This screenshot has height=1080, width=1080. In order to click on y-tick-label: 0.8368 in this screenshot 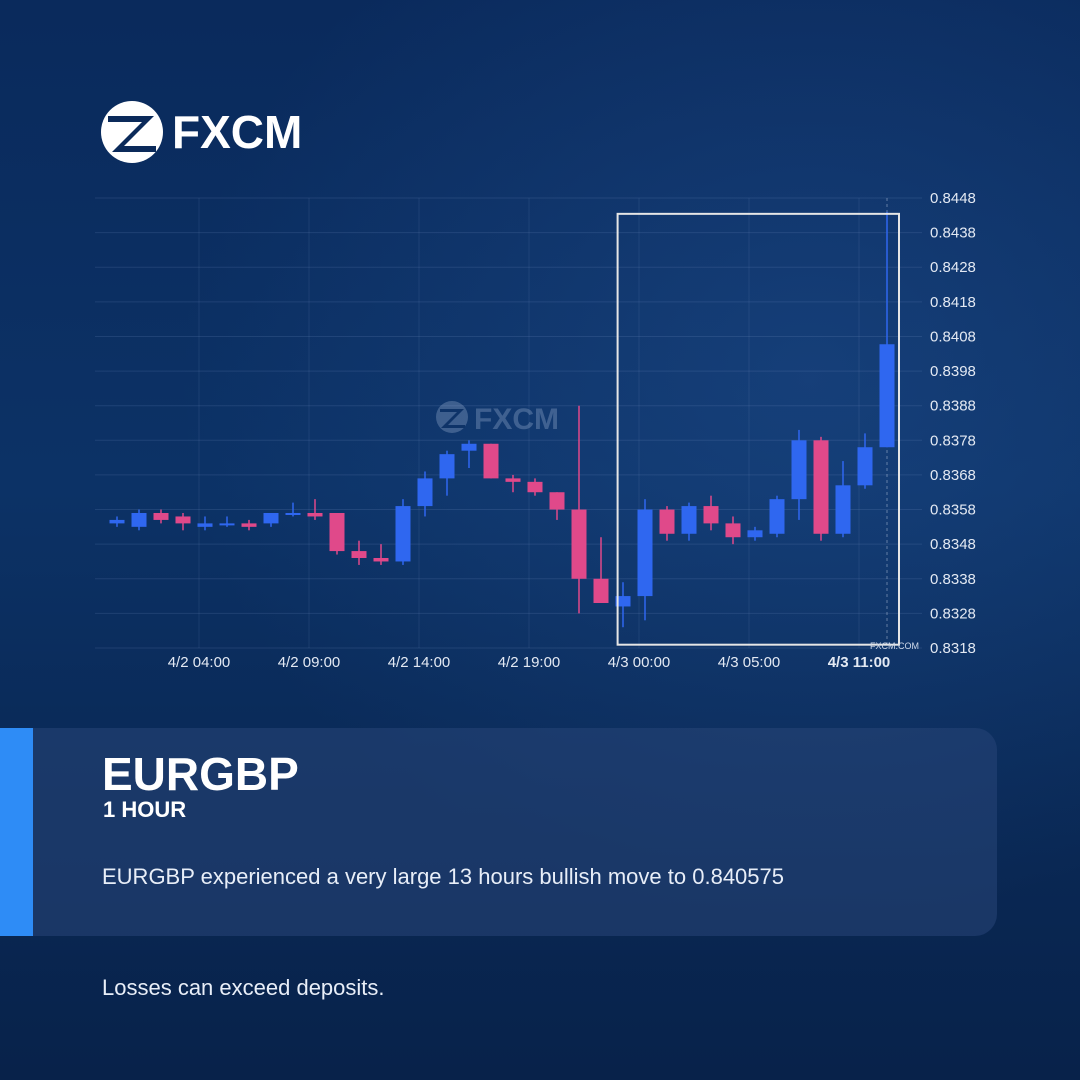, I will do `click(953, 475)`.